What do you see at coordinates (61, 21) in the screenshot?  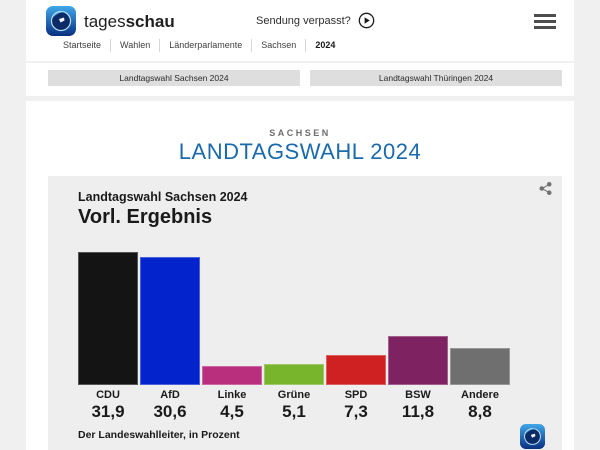 I see `tagesschau-logo-icon` at bounding box center [61, 21].